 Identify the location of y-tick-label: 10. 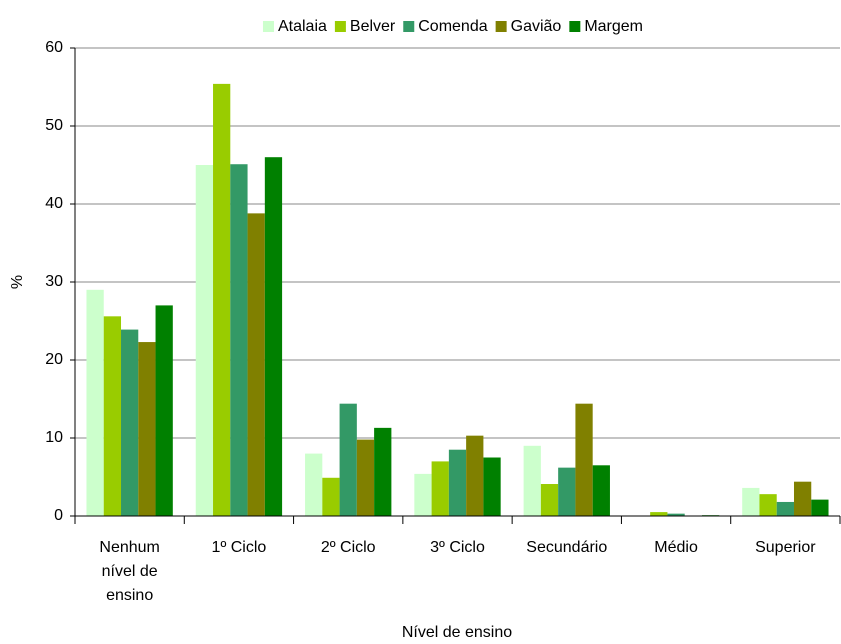
(54, 437).